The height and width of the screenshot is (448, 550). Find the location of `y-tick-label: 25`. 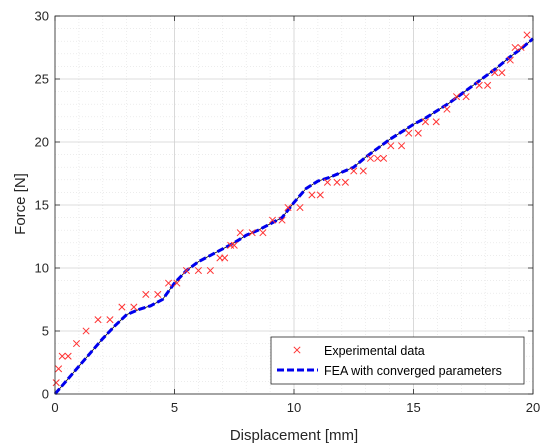

y-tick-label: 25 is located at coordinates (42, 79).